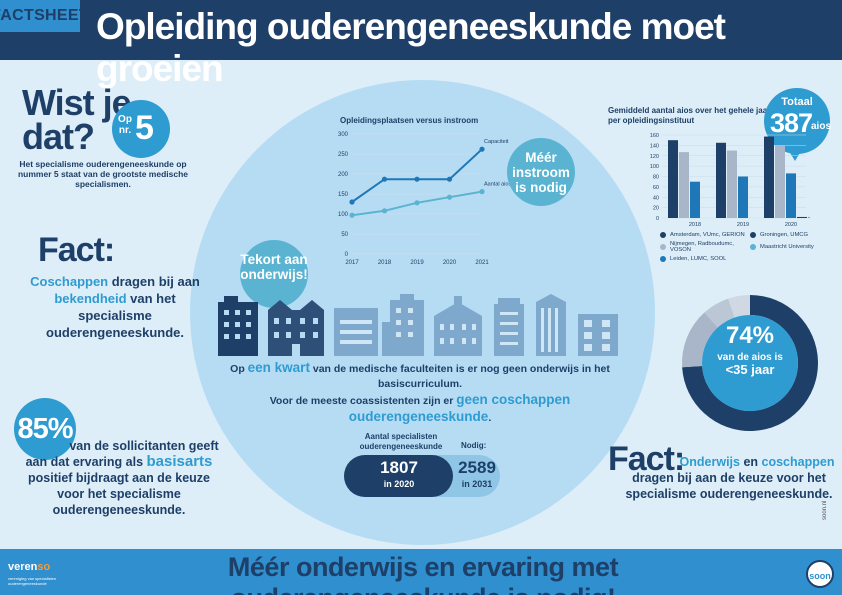 The image size is (842, 595). What do you see at coordinates (750, 462) in the screenshot?
I see `fact2-text-part2: en` at bounding box center [750, 462].